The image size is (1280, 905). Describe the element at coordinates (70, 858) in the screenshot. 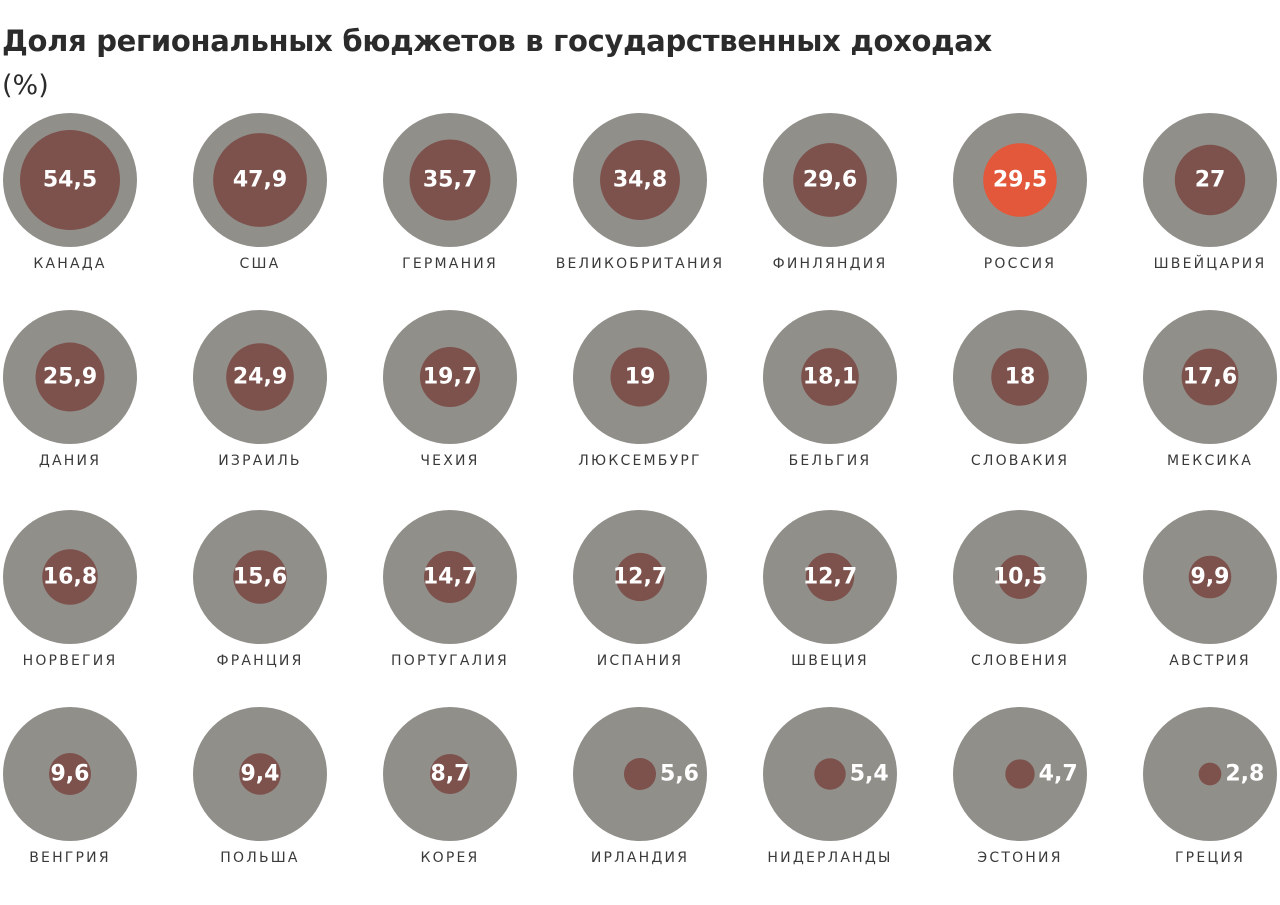

I see `country-label: ВЕНГРИЯ` at that location.